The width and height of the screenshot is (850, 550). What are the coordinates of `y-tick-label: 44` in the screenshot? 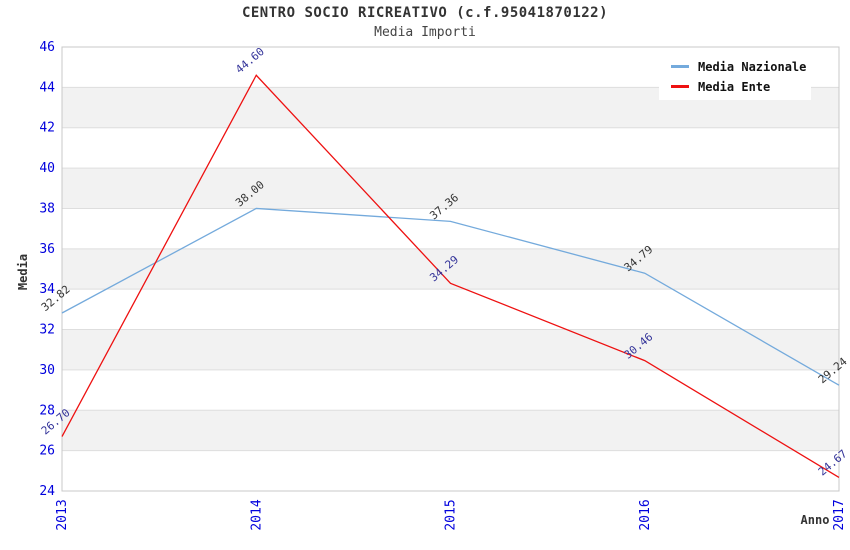 It's located at (47, 87).